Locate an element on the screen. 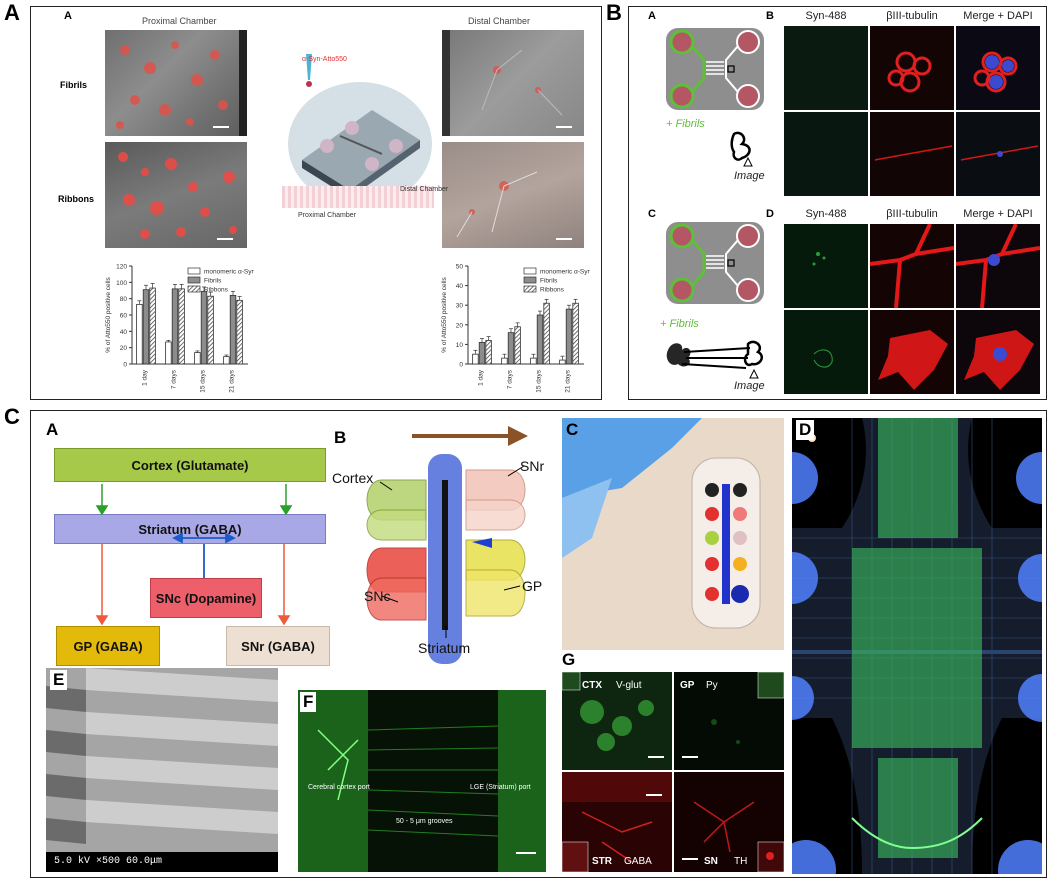 The width and height of the screenshot is (1052, 882). f-label-left: Cerebral cortex port is located at coordinates (339, 787).